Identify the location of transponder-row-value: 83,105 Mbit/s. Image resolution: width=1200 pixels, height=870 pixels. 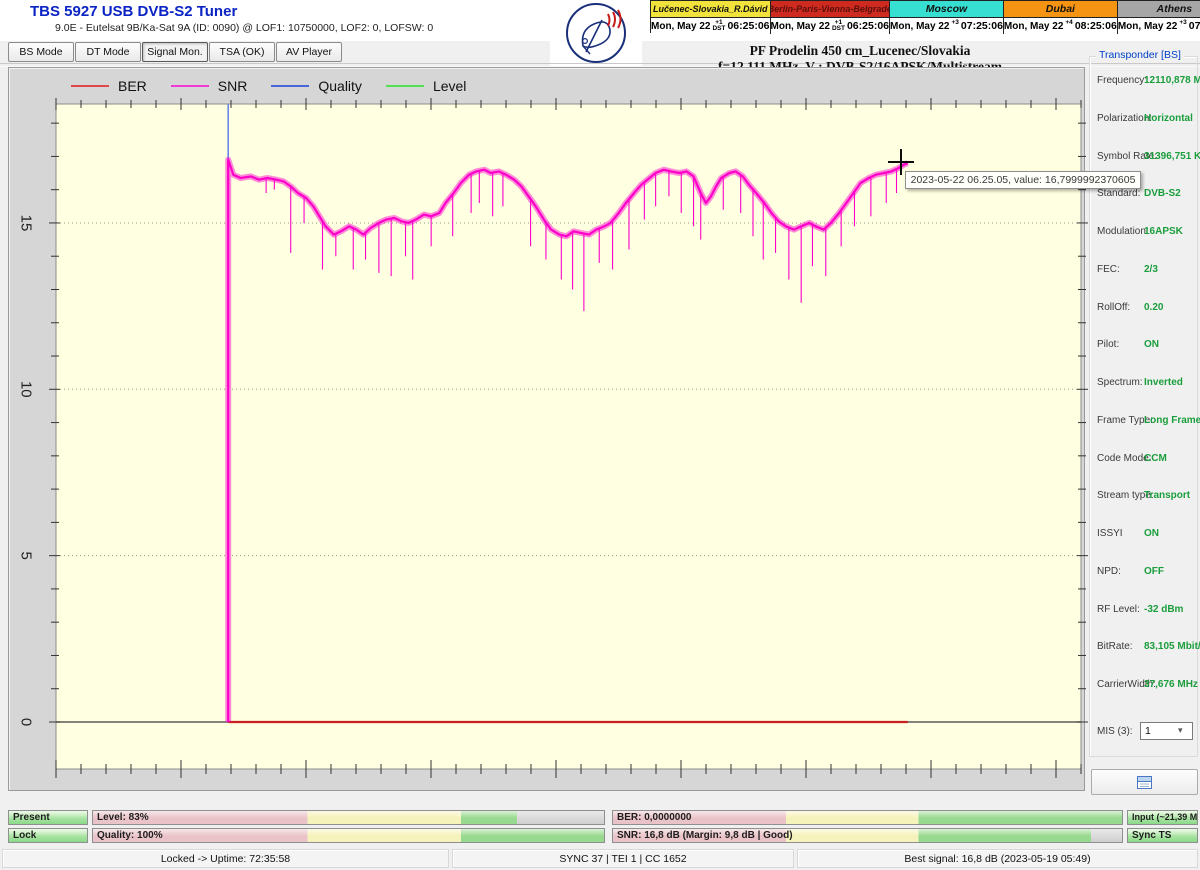
(1172, 646).